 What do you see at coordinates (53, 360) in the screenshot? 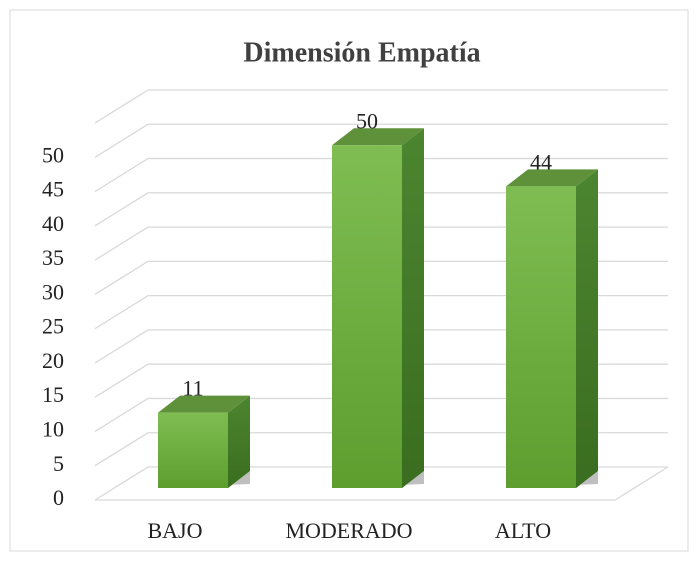
I see `y-tick-label: 20` at bounding box center [53, 360].